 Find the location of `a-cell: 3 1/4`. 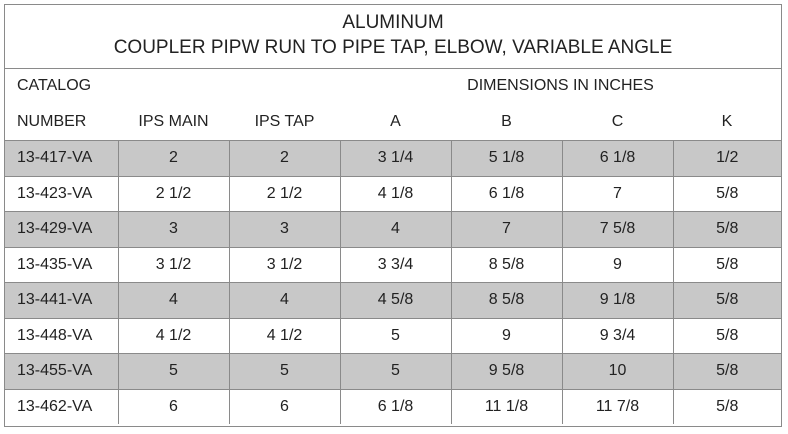

a-cell: 3 1/4 is located at coordinates (395, 158).